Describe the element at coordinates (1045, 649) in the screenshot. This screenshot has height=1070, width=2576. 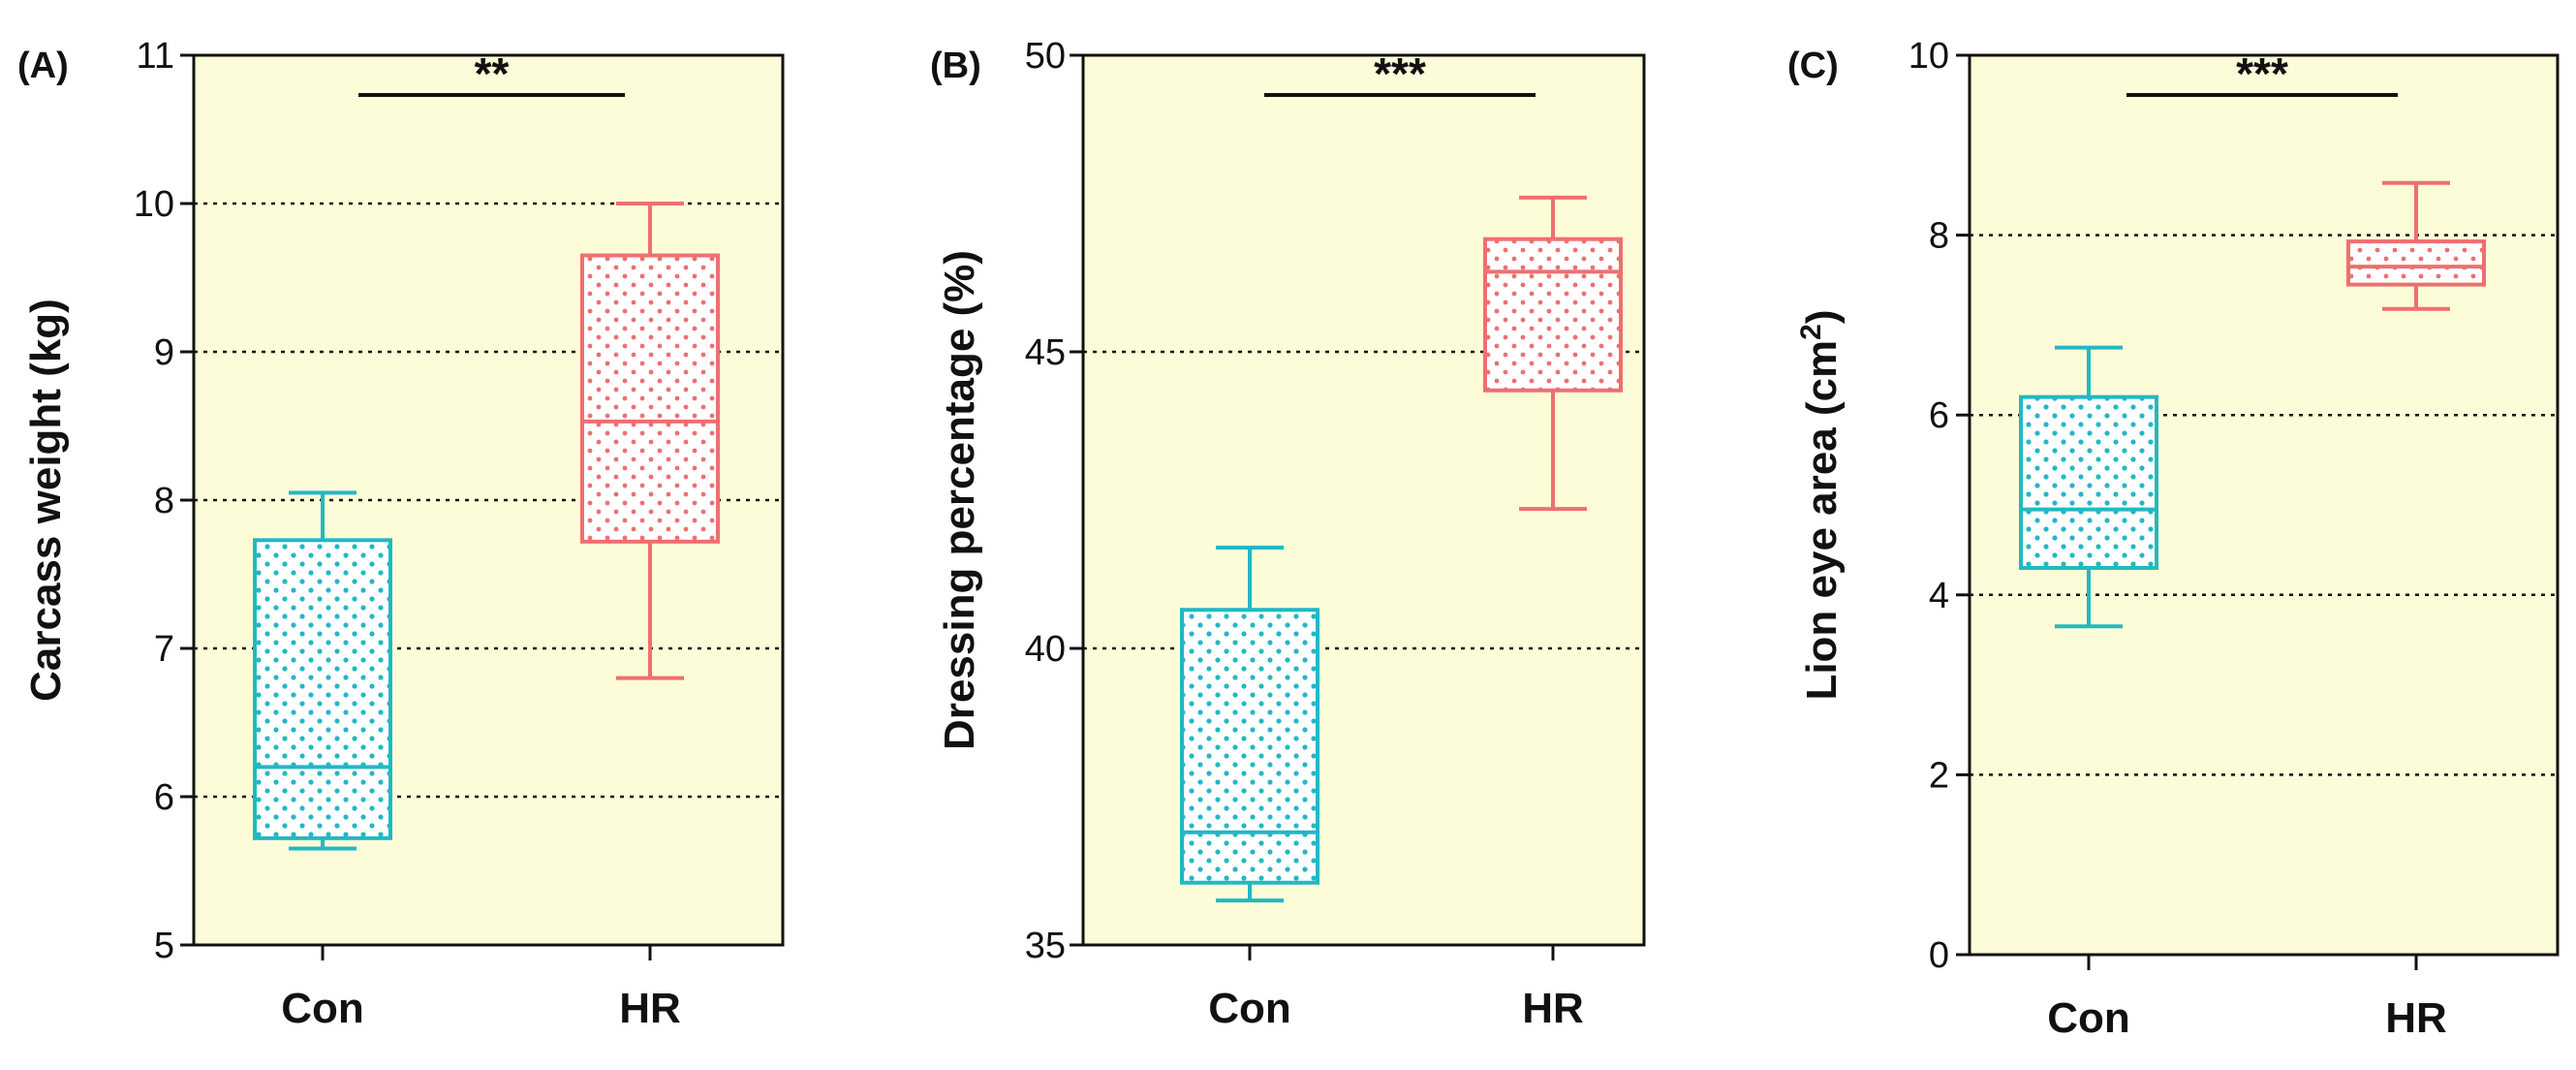
I see `y-tick-label: 40` at that location.